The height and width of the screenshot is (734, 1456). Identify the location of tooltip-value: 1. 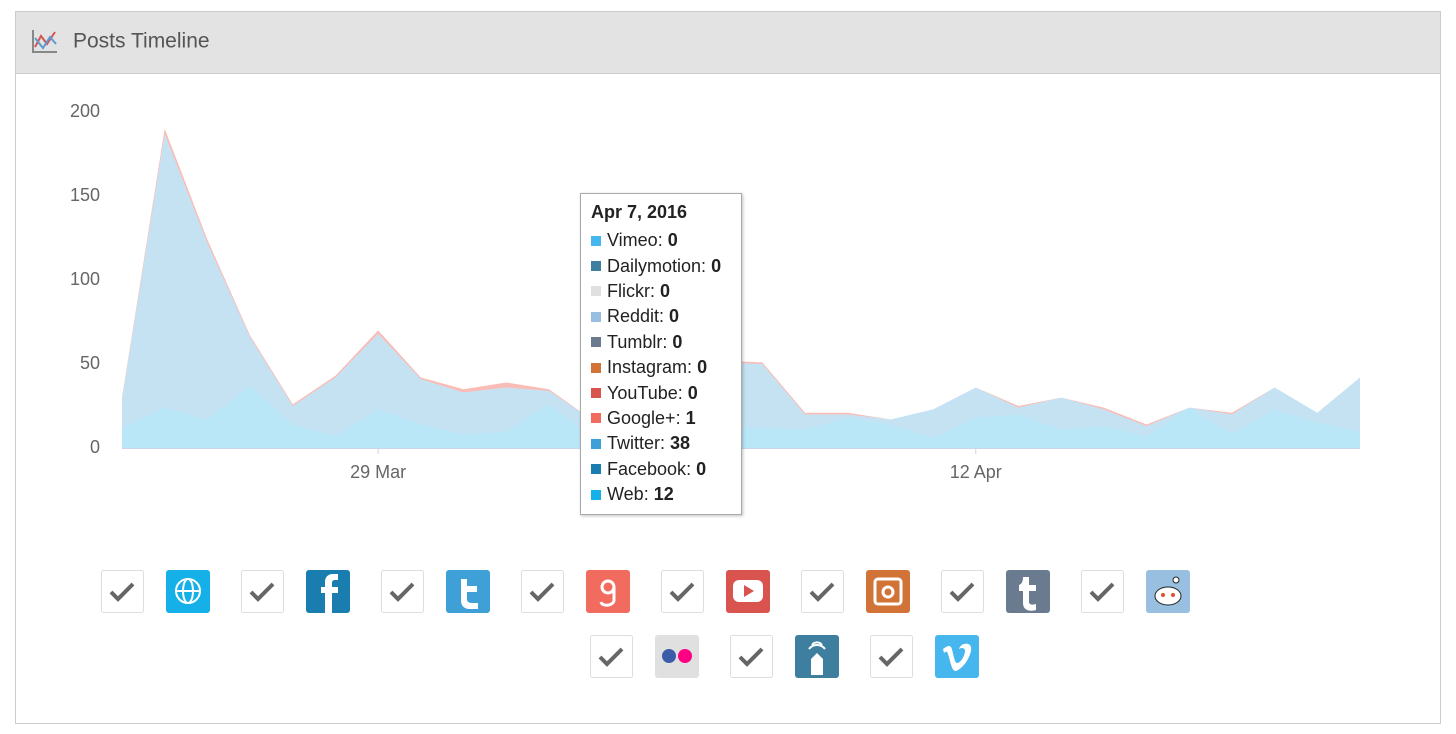
(690, 417).